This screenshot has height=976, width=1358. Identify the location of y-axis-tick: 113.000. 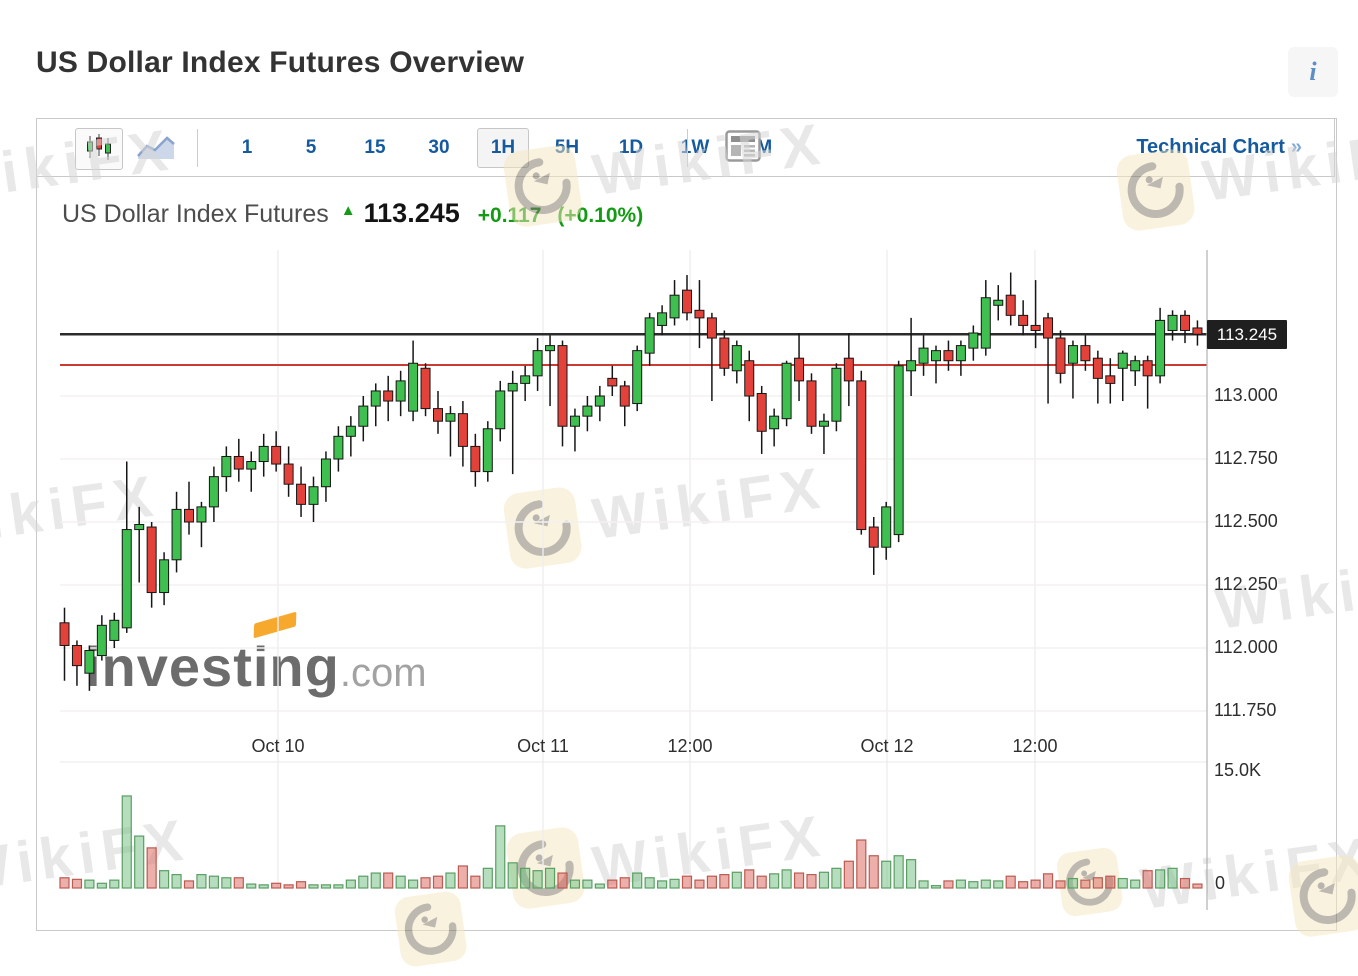
(1246, 395).